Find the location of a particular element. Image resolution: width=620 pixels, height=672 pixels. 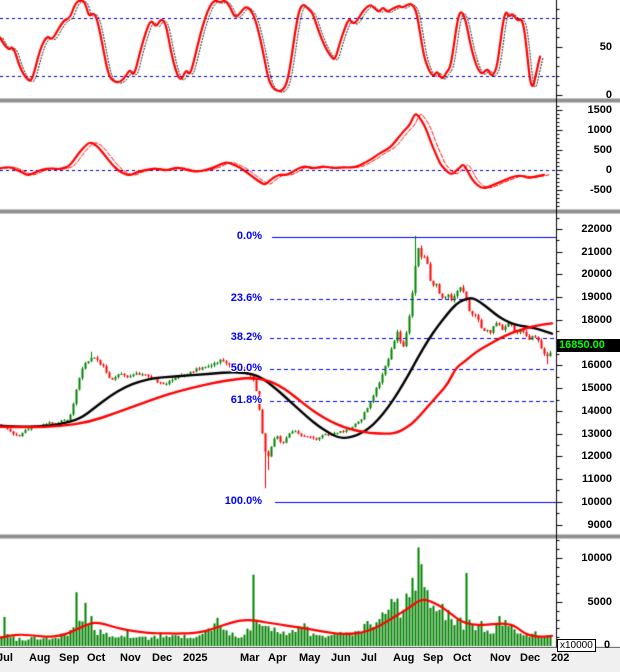

volume-panel is located at coordinates (278, 591).